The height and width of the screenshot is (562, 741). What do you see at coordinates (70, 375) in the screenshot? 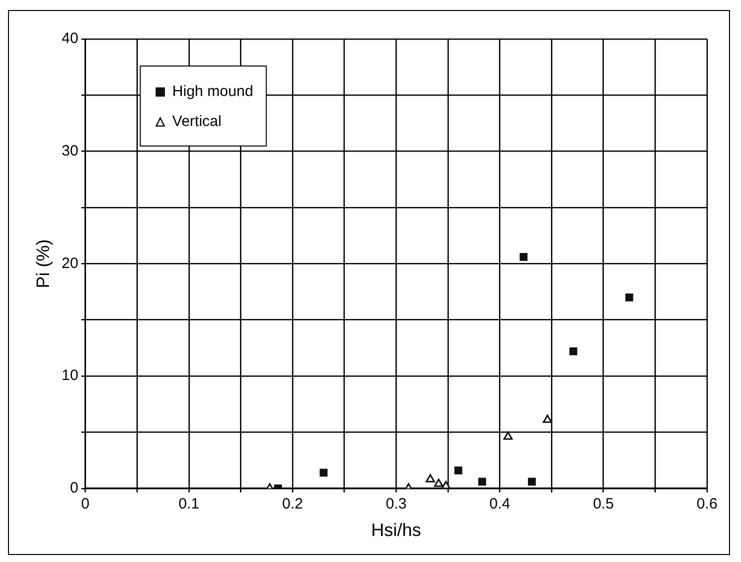
I see `y-tick-label: 10` at bounding box center [70, 375].